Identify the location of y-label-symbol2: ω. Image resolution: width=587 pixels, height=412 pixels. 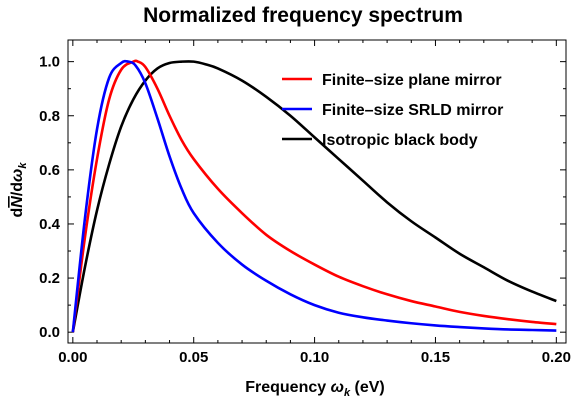
(17, 175).